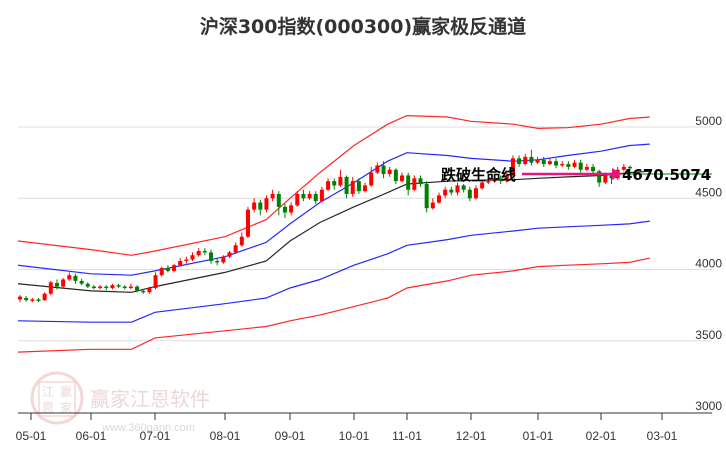  Describe the element at coordinates (66, 391) in the screenshot. I see `watermark-logo-char: 赢` at that location.